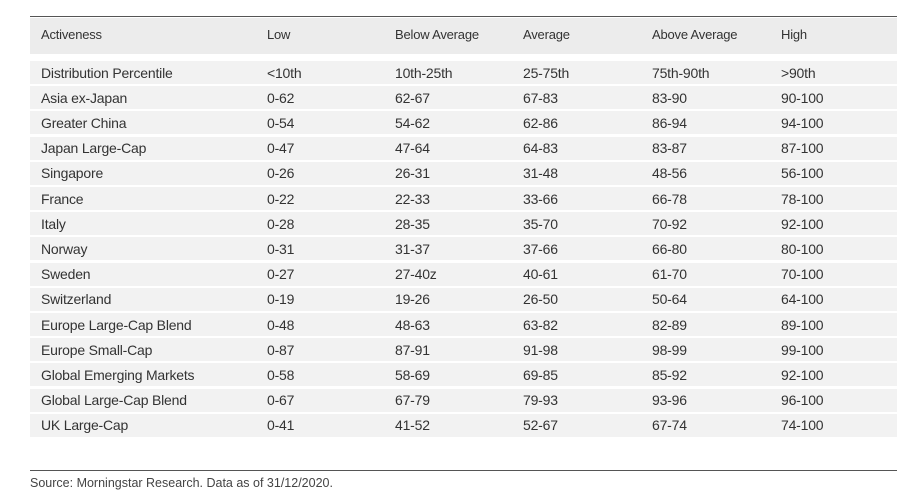  I want to click on table-cell: 40-61, so click(540, 274).